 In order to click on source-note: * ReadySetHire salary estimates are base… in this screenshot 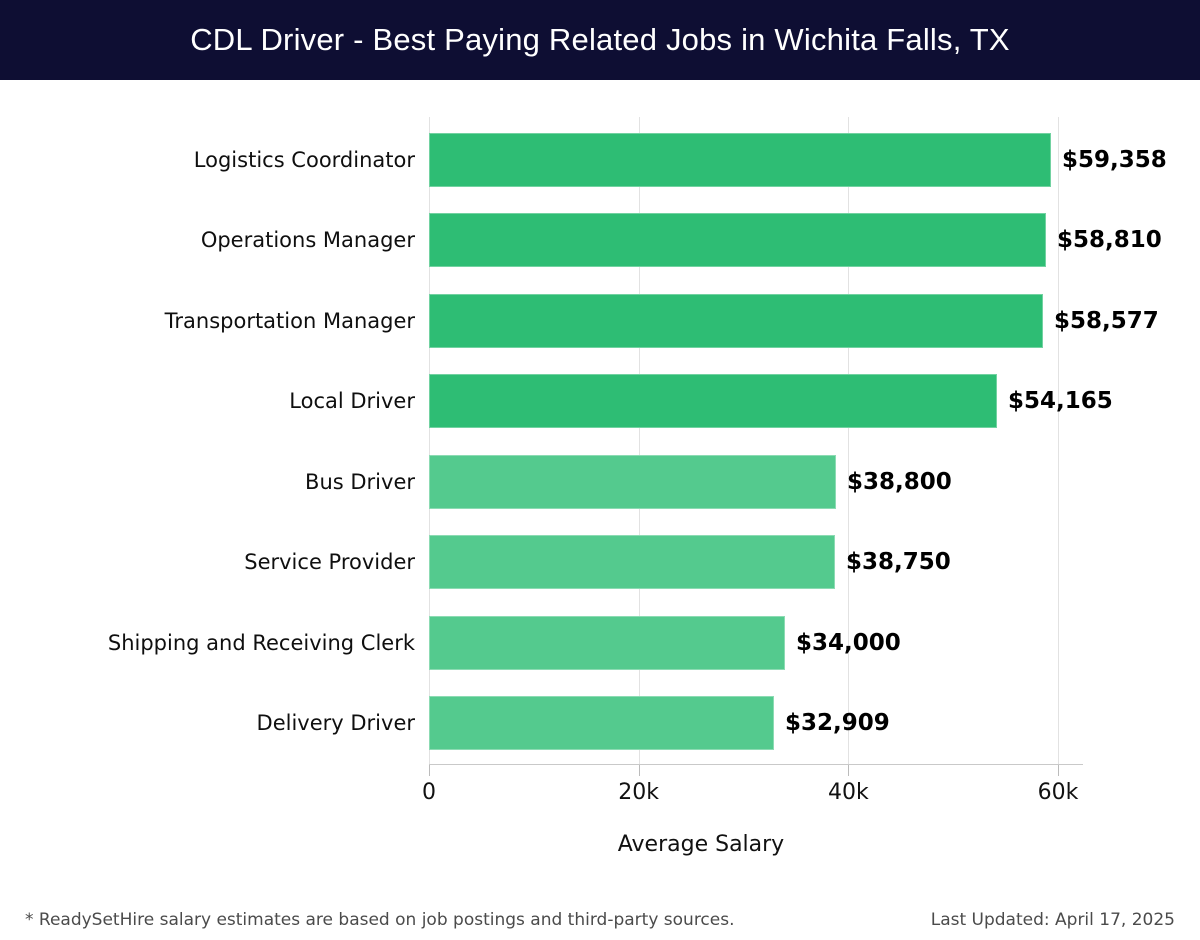, I will do `click(380, 920)`.